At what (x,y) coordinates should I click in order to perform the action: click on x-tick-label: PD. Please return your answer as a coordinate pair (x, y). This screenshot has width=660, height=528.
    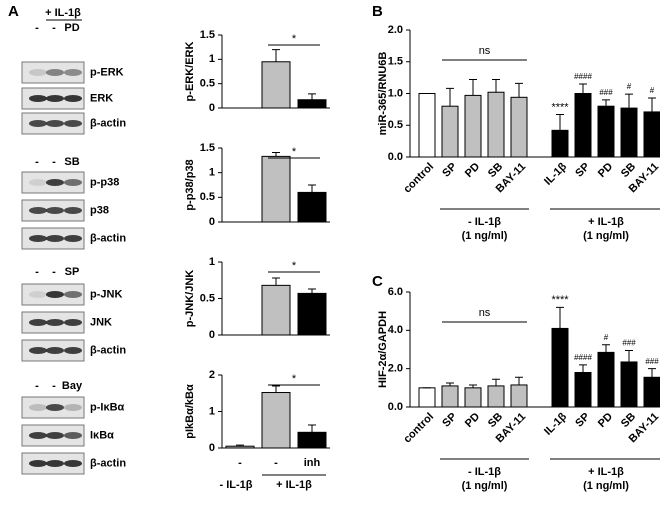
    Looking at the image, I should click on (605, 170).